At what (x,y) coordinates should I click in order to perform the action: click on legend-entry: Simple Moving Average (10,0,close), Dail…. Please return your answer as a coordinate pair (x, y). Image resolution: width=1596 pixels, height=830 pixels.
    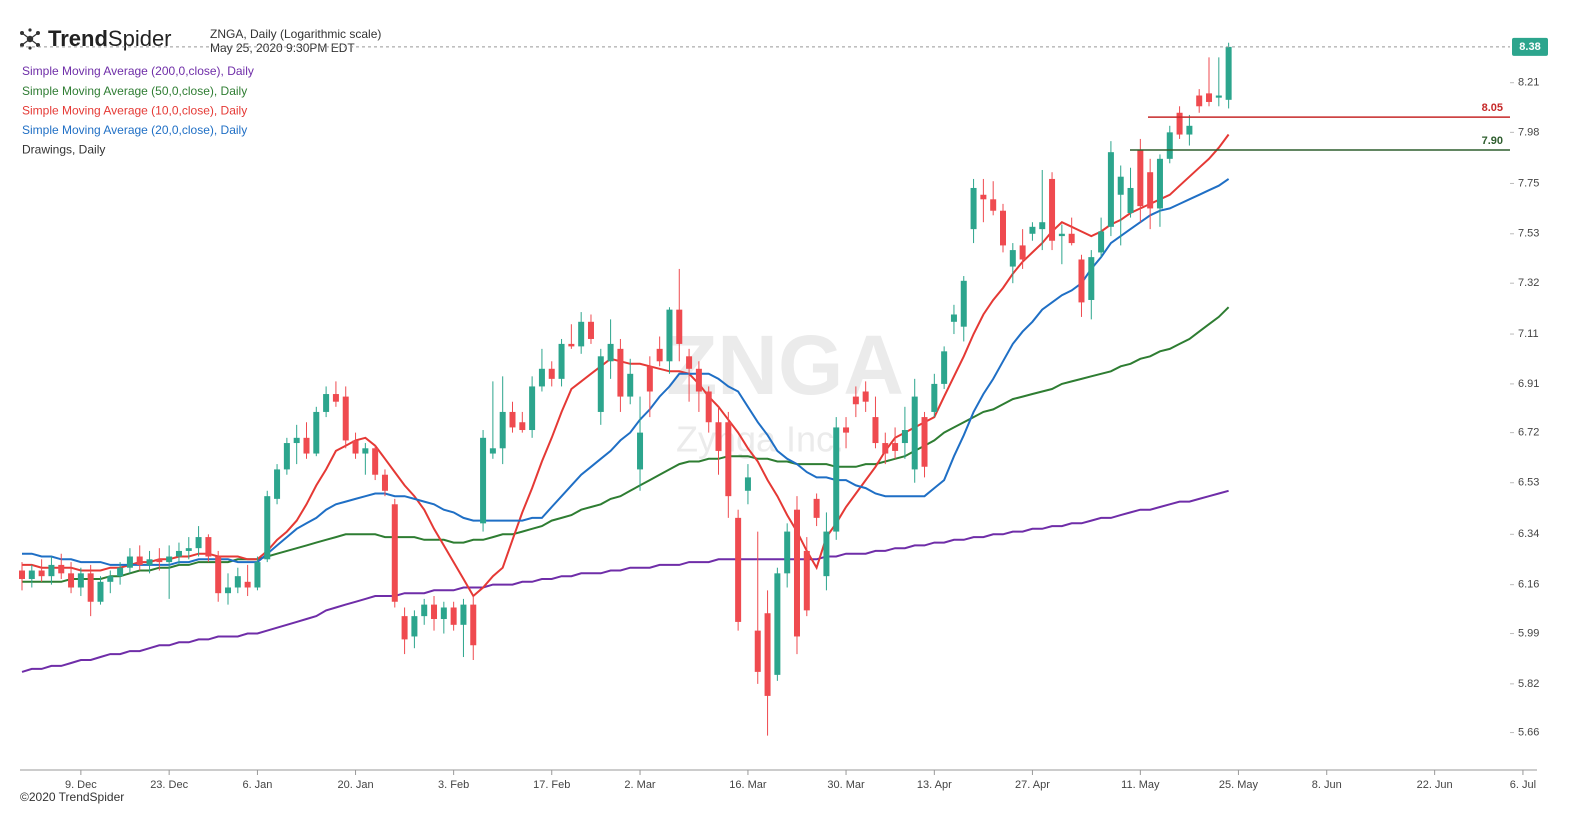
    Looking at the image, I should click on (134, 110).